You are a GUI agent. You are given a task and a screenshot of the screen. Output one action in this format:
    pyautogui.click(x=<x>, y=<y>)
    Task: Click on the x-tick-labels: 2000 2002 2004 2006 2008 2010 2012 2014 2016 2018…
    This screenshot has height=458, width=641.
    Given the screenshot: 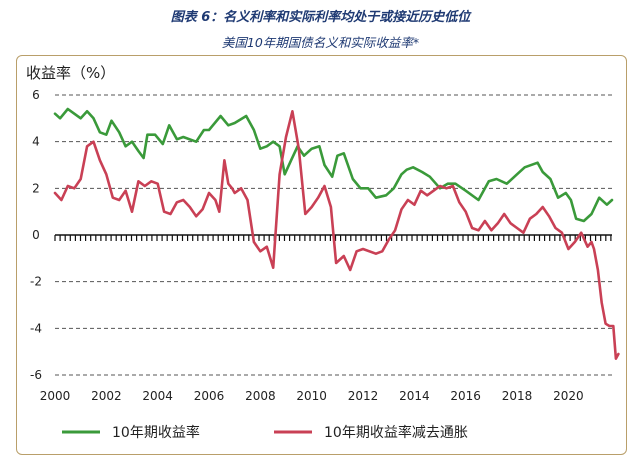 What is the action you would take?
    pyautogui.click(x=312, y=396)
    